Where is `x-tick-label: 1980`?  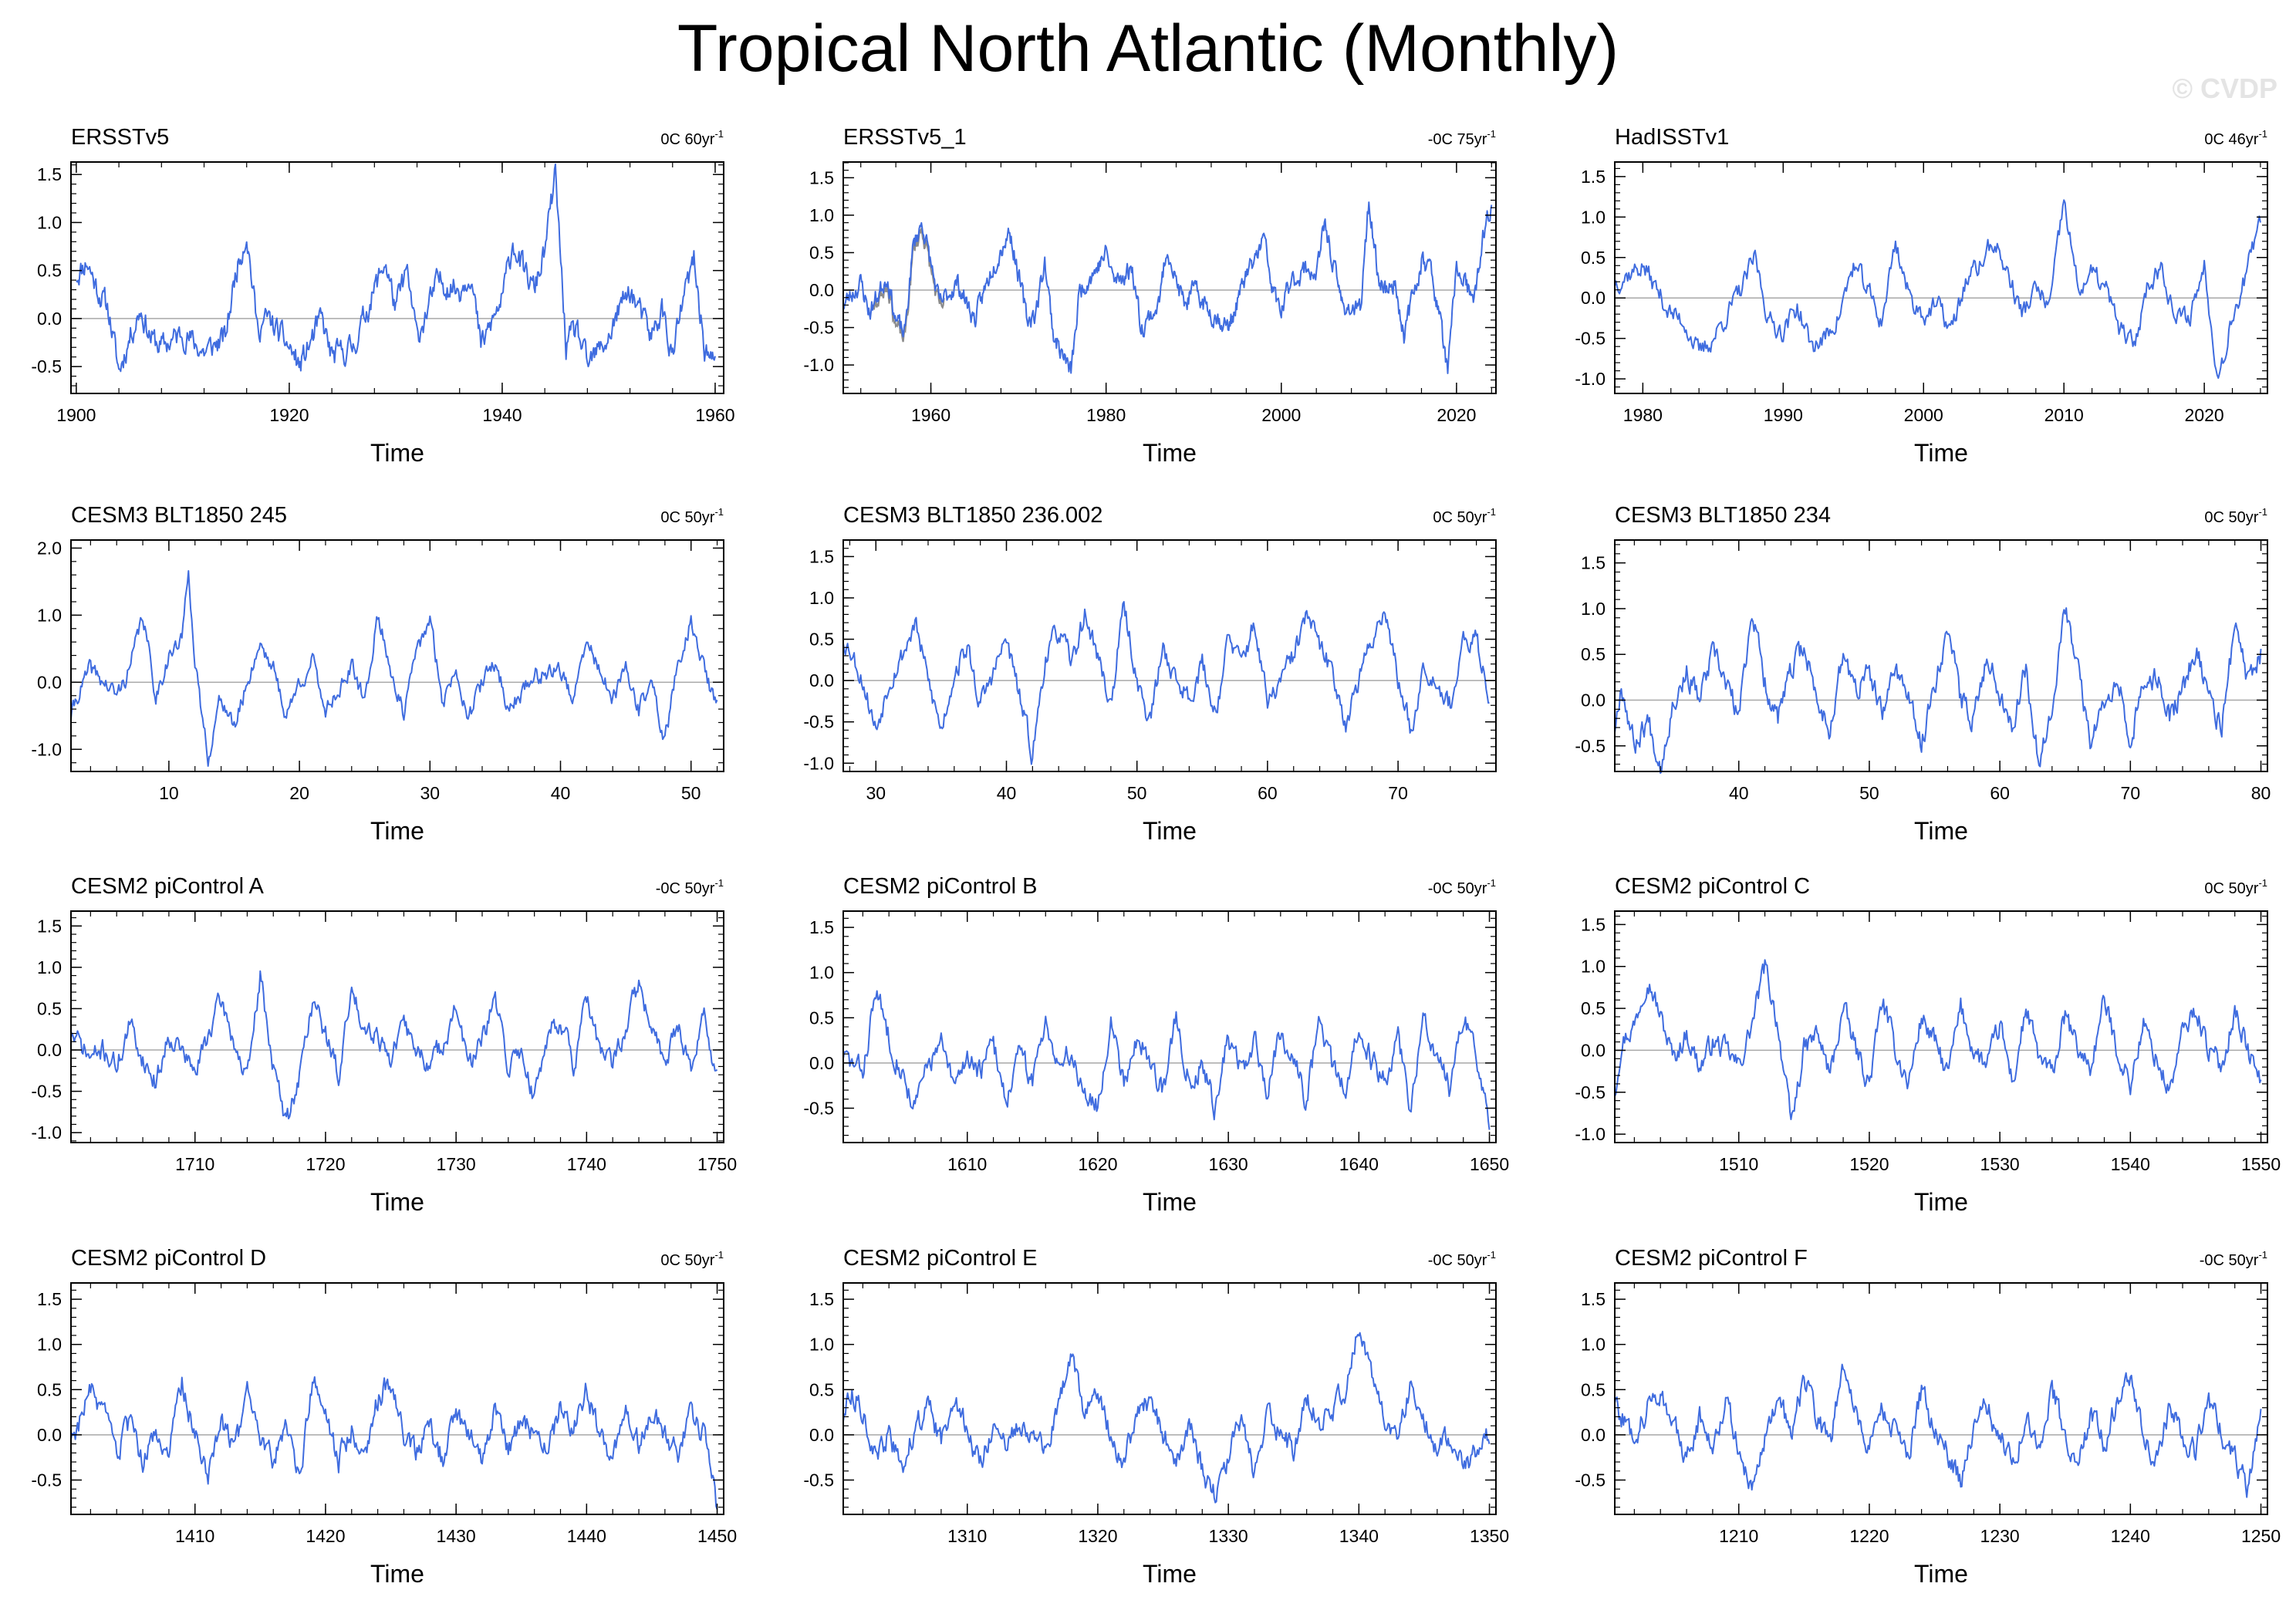 x-tick-label: 1980 is located at coordinates (1106, 415).